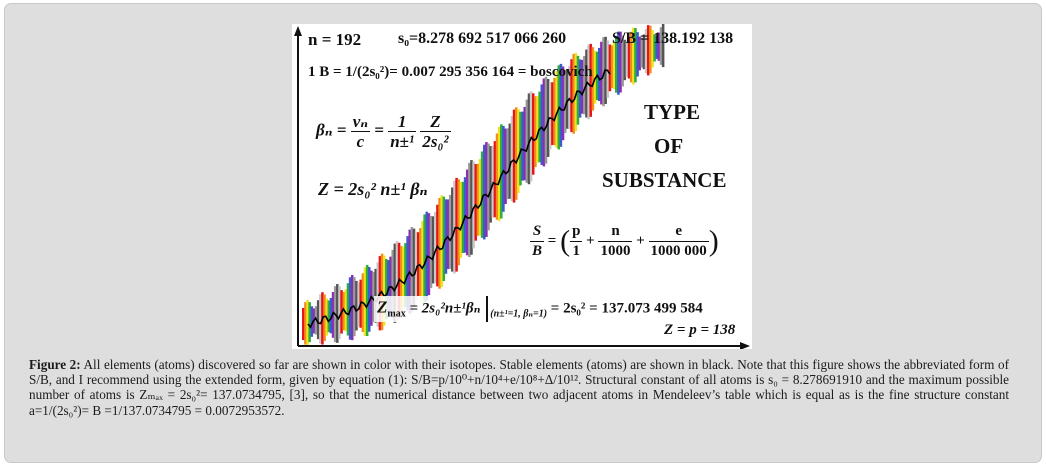  Describe the element at coordinates (491, 72) in the screenshot. I see `boscovich-rhs: = 0.007 295 356 164 = boscovich` at that location.